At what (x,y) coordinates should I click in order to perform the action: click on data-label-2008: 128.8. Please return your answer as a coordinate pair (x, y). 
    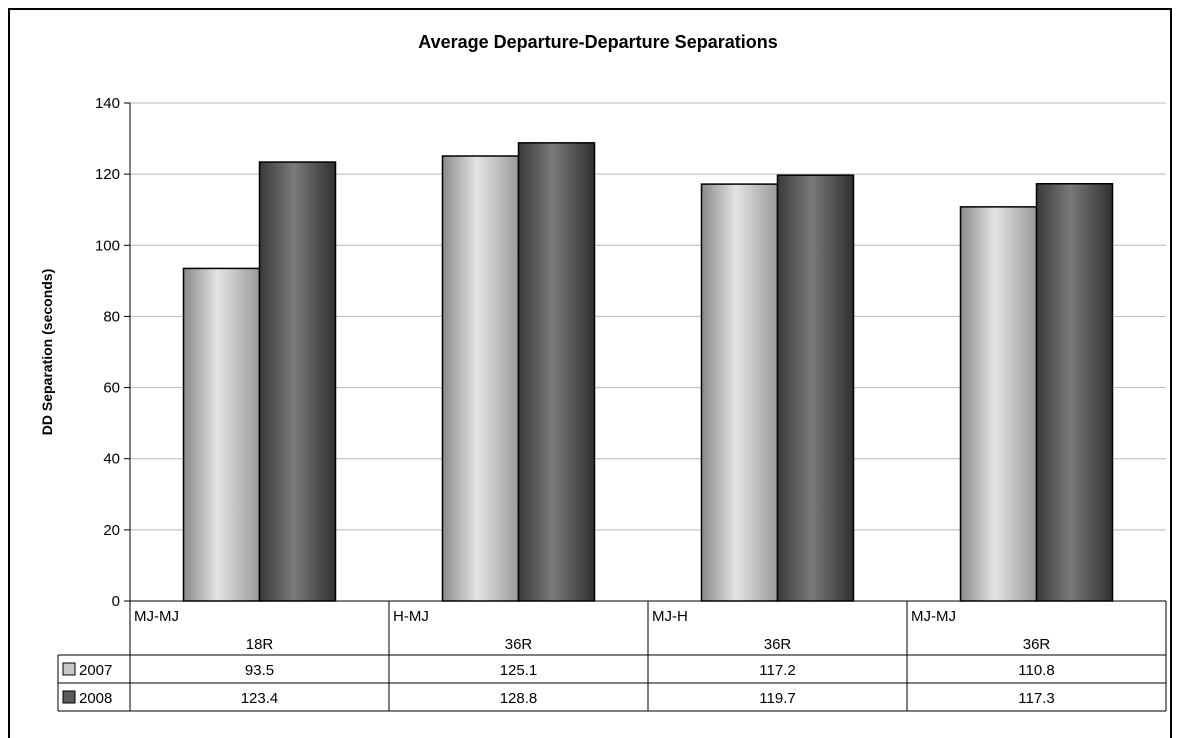
    Looking at the image, I should click on (519, 698).